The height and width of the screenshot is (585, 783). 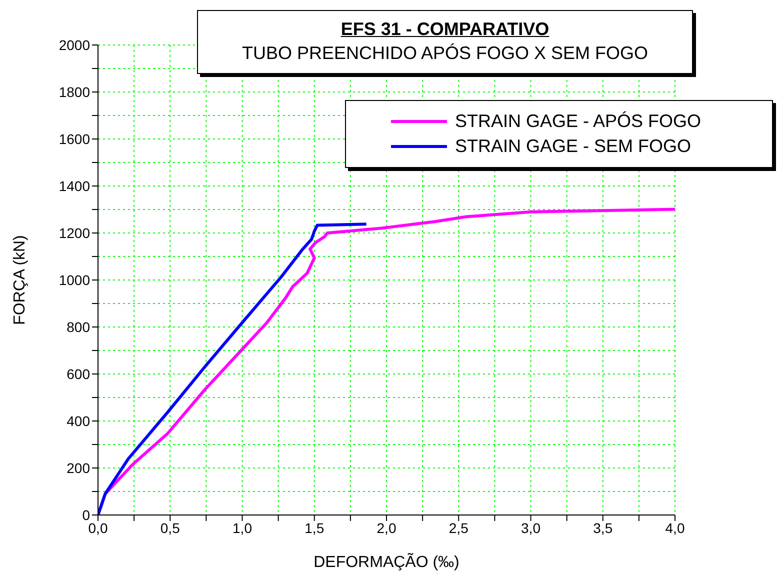 I want to click on y-tick-label: 1800, so click(x=74, y=92).